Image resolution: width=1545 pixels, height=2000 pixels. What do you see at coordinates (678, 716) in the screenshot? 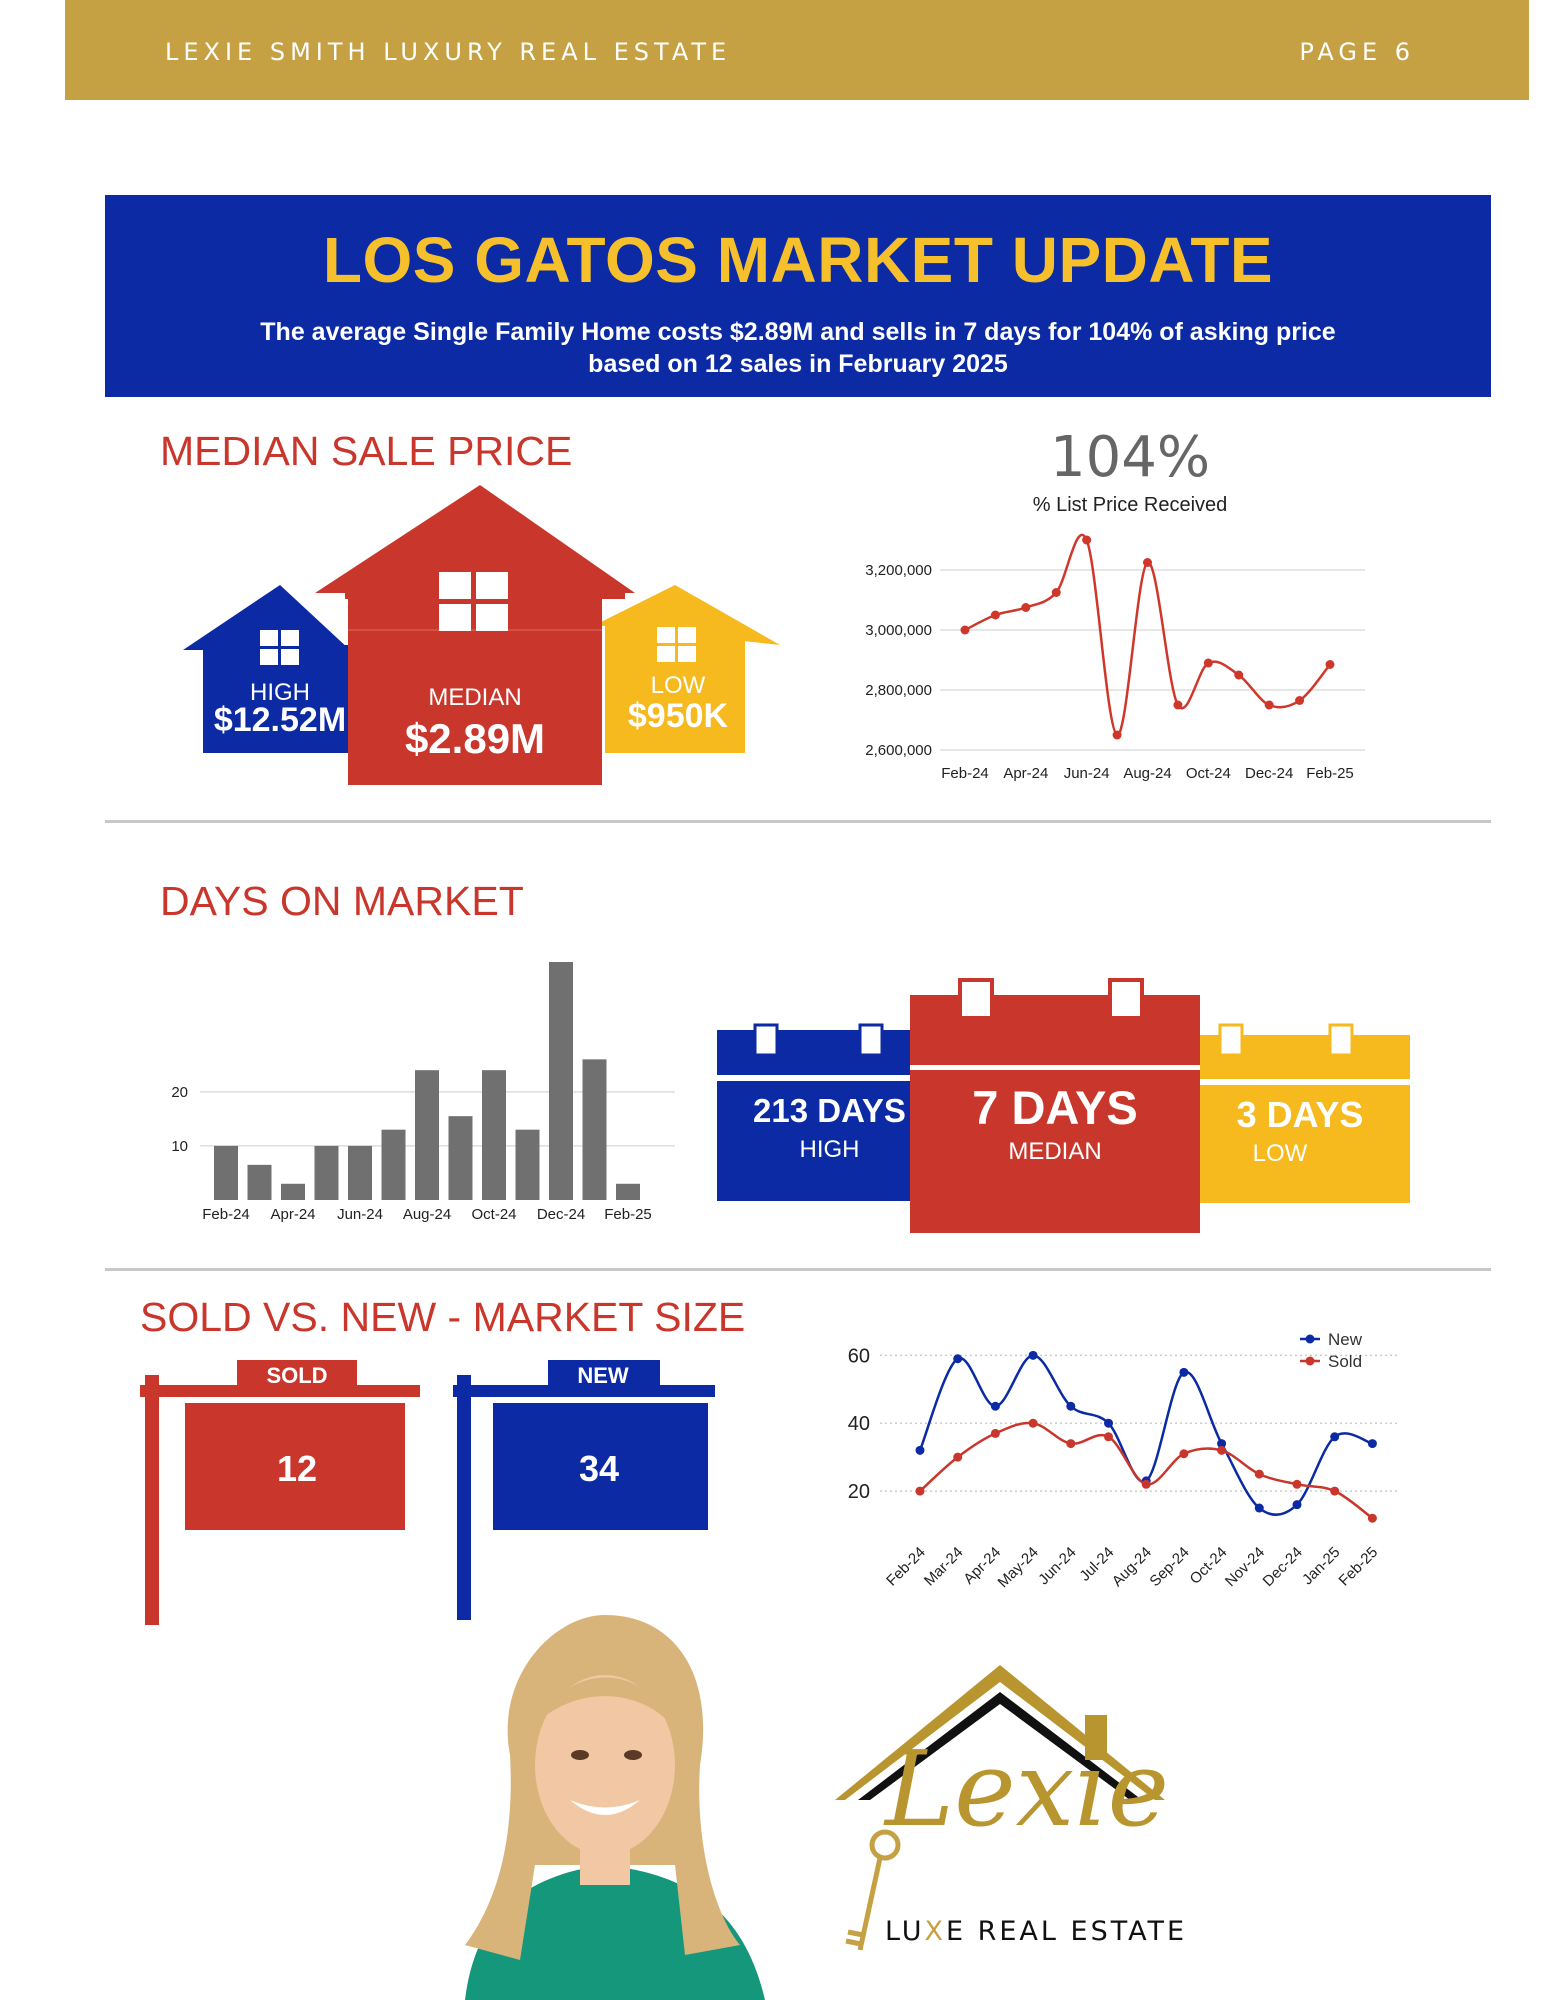
I see `low-value: $950K` at bounding box center [678, 716].